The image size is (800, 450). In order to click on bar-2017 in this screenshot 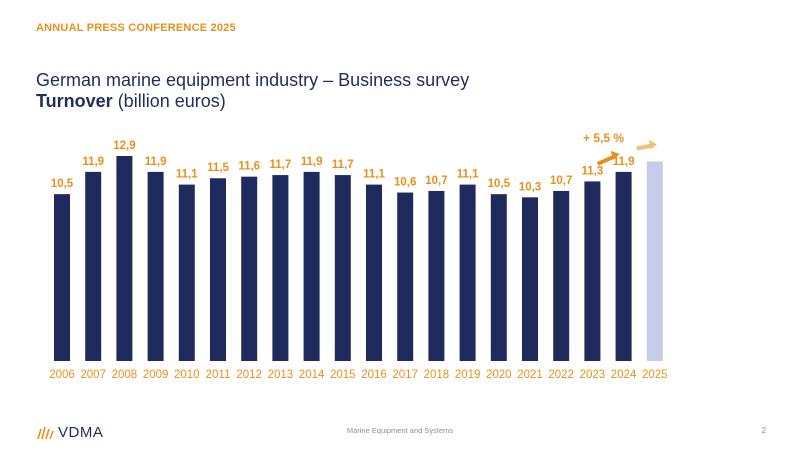, I will do `click(405, 276)`.